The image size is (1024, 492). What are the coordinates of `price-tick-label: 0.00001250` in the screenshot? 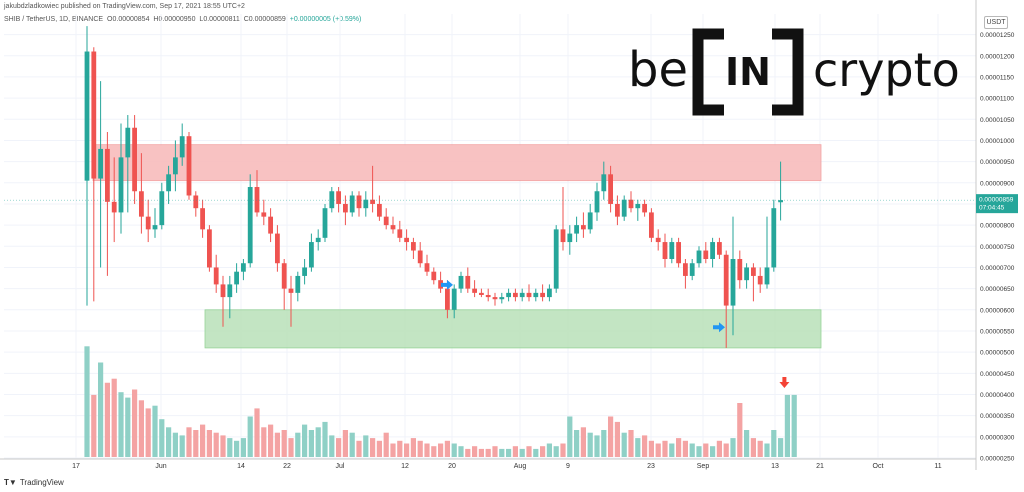 It's located at (997, 35).